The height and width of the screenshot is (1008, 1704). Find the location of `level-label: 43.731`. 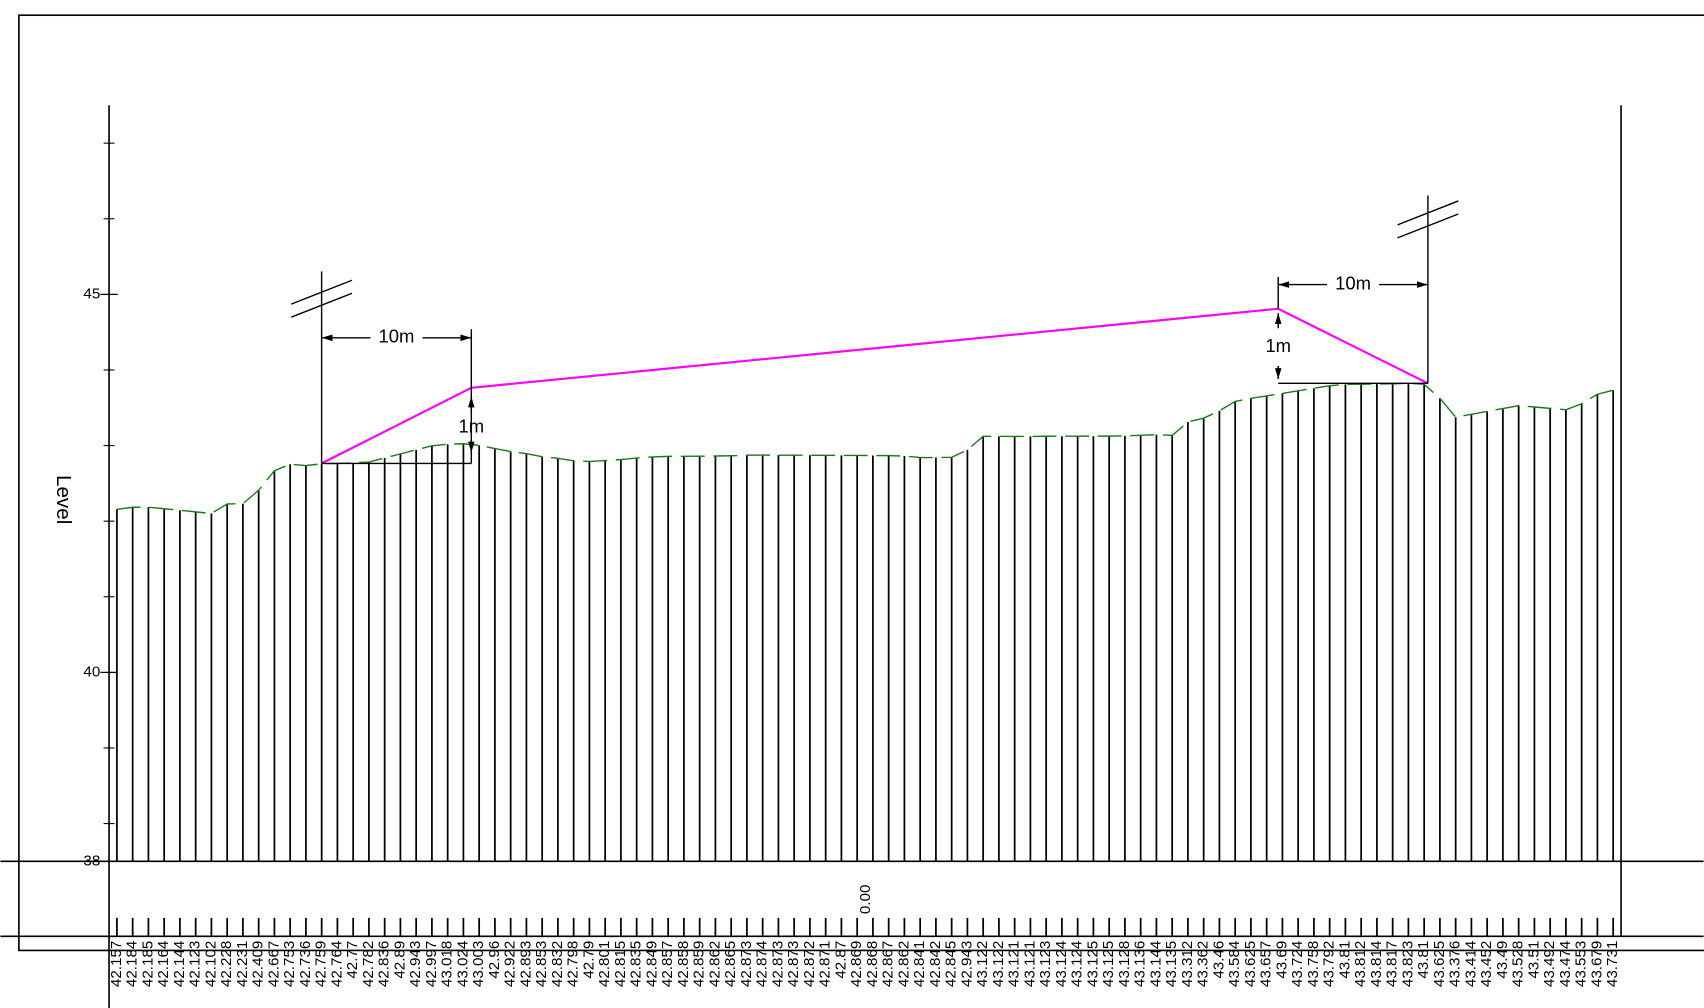

level-label: 43.731 is located at coordinates (1612, 964).